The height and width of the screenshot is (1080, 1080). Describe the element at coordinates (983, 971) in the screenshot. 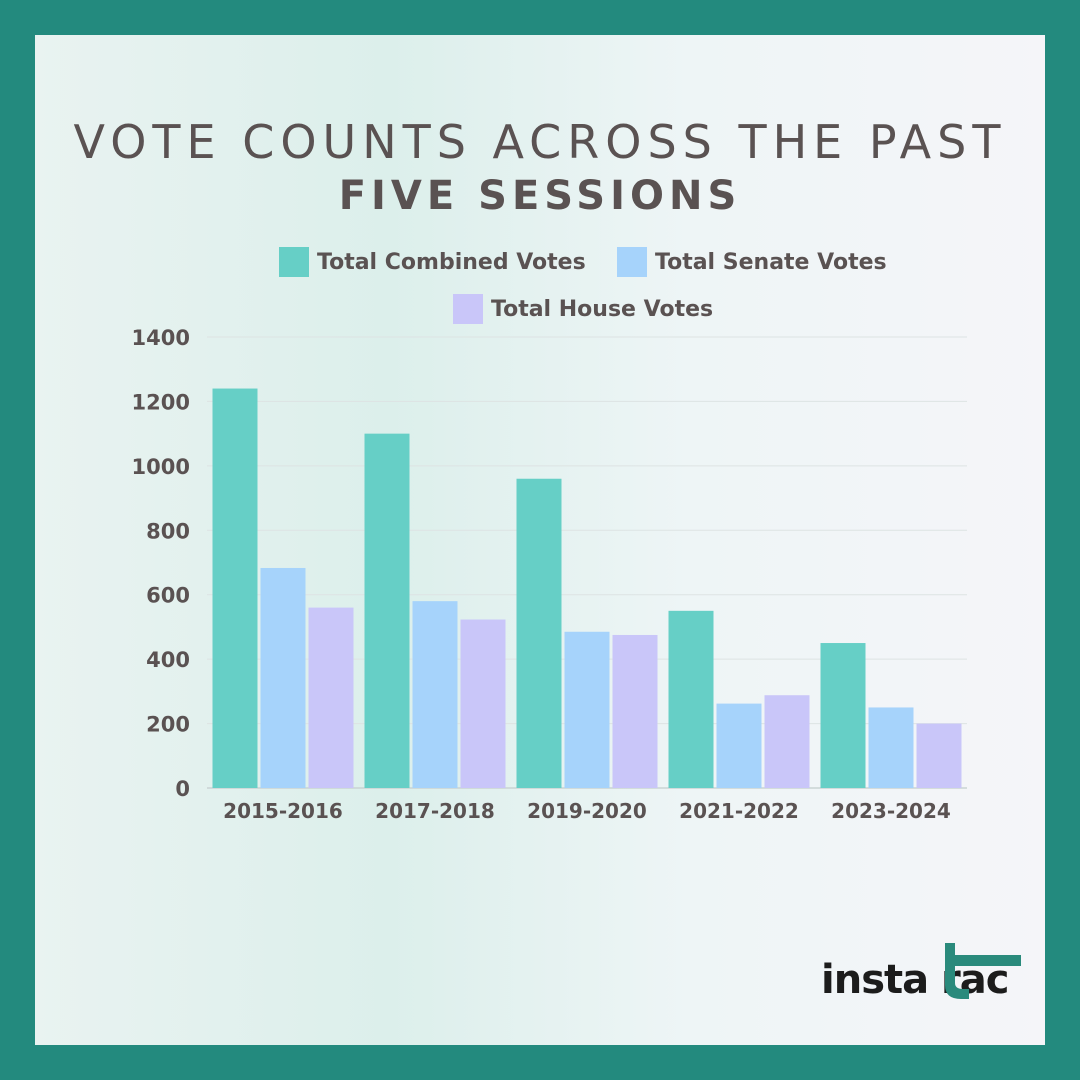

I see `t-letter-mark-icon` at that location.